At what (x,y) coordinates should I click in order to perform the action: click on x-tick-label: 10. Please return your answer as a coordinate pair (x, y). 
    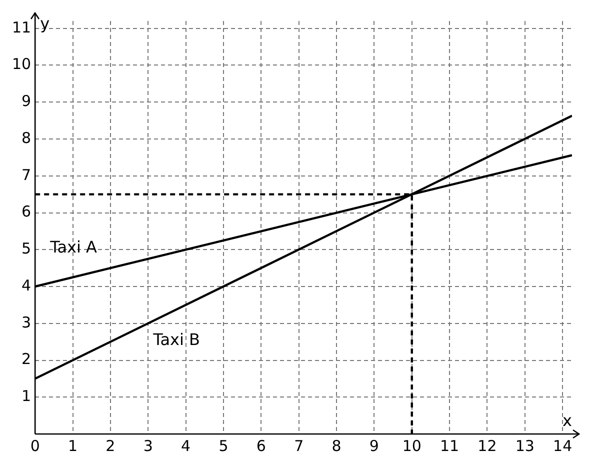
    Looking at the image, I should click on (412, 445).